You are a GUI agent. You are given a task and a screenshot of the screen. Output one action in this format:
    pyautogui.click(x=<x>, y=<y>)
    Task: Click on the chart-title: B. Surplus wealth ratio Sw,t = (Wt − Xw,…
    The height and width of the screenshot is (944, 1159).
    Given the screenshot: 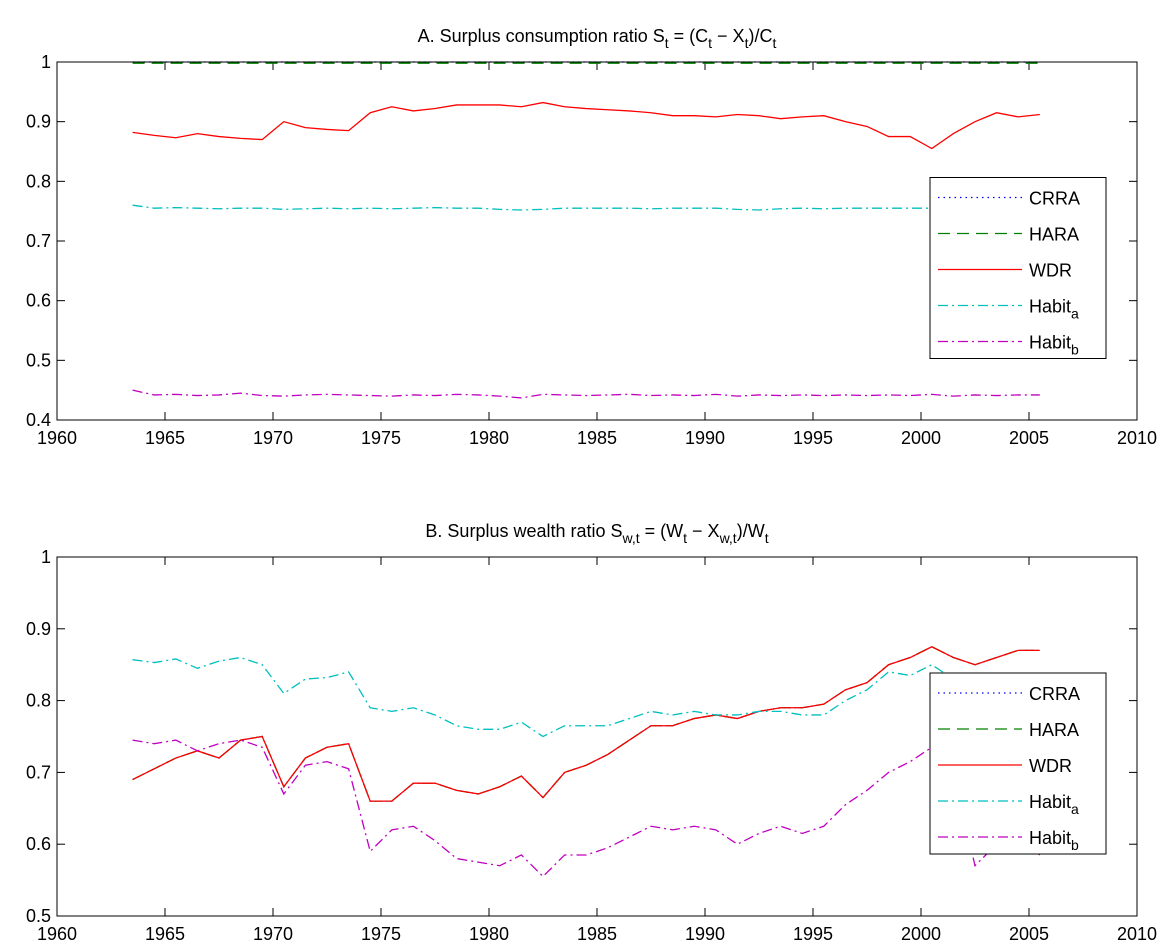 What is the action you would take?
    pyautogui.click(x=596, y=533)
    